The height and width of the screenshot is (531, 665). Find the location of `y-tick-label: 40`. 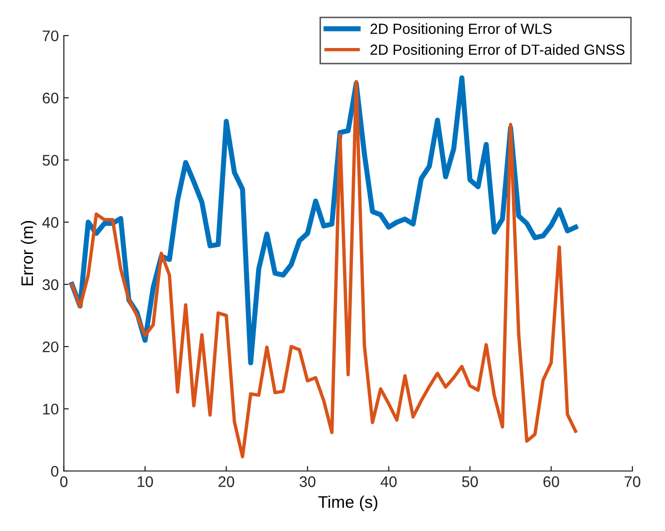

y-tick-label: 40 is located at coordinates (50, 222).